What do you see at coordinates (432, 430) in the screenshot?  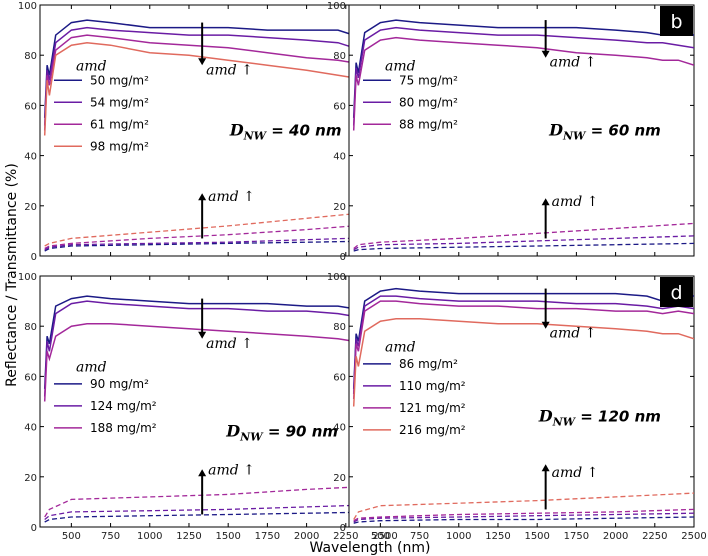 I see `legend-entry: 216 mg/m²` at bounding box center [432, 430].